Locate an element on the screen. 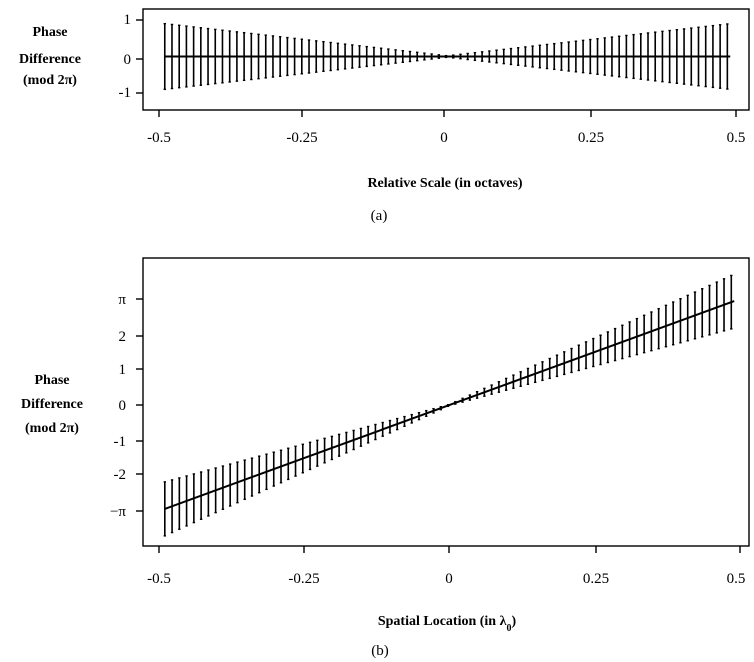 Image resolution: width=754 pixels, height=662 pixels. panel-caption-a: (a) is located at coordinates (379, 216).